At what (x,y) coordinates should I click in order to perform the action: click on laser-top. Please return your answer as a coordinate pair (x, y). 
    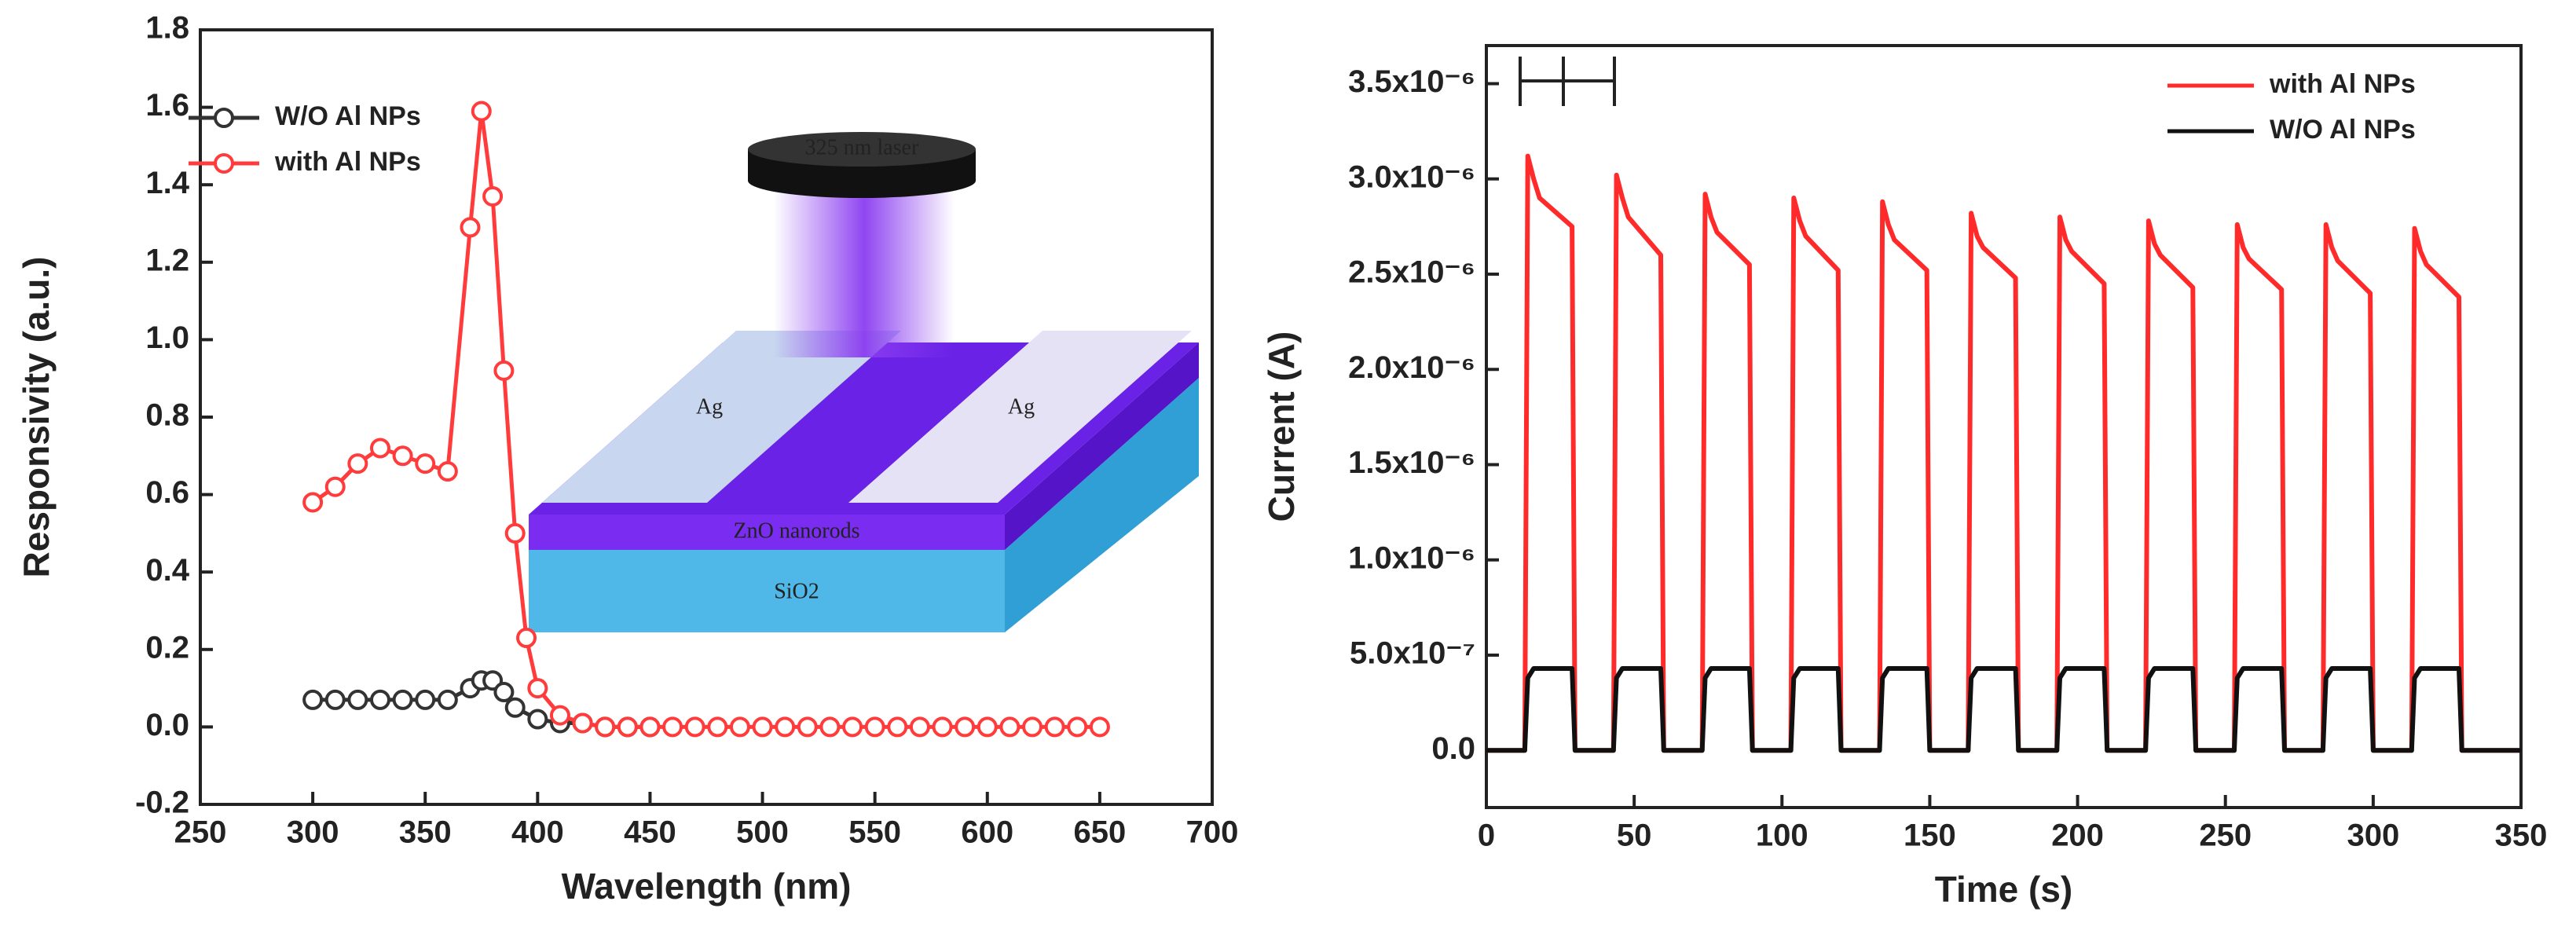
    Looking at the image, I should click on (862, 149).